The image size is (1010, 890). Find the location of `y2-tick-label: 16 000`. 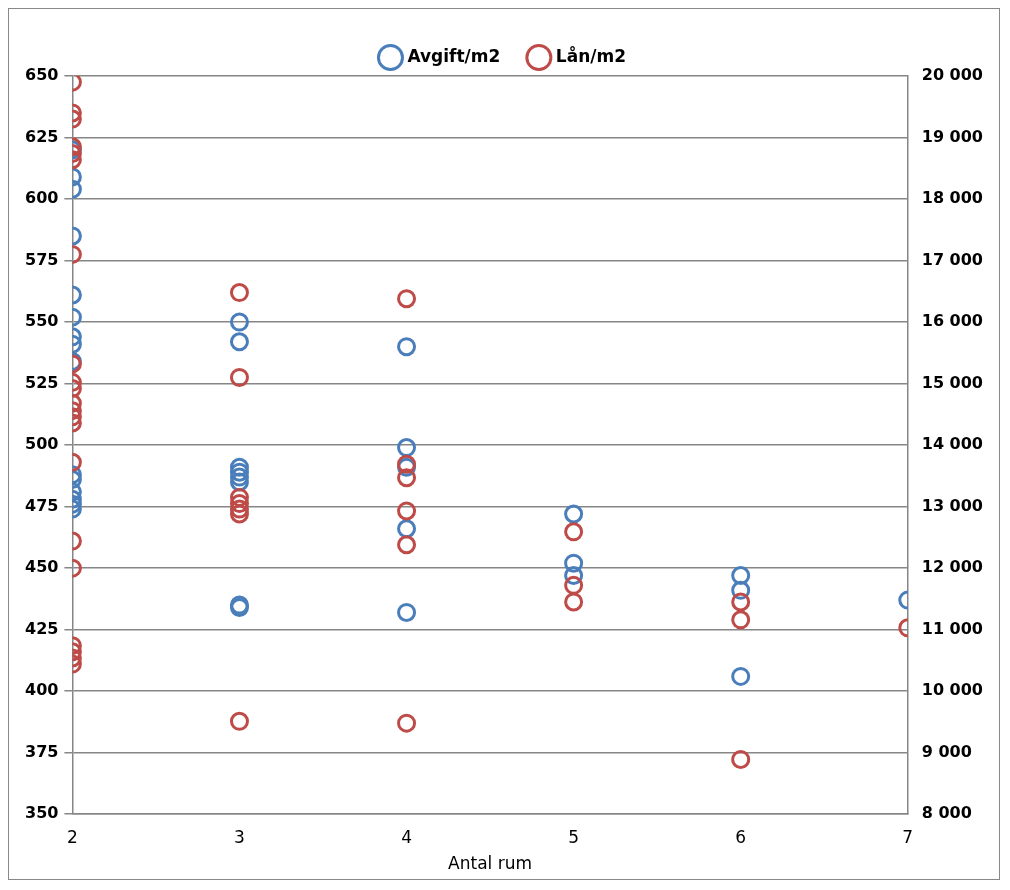

y2-tick-label: 16 000 is located at coordinates (952, 321).